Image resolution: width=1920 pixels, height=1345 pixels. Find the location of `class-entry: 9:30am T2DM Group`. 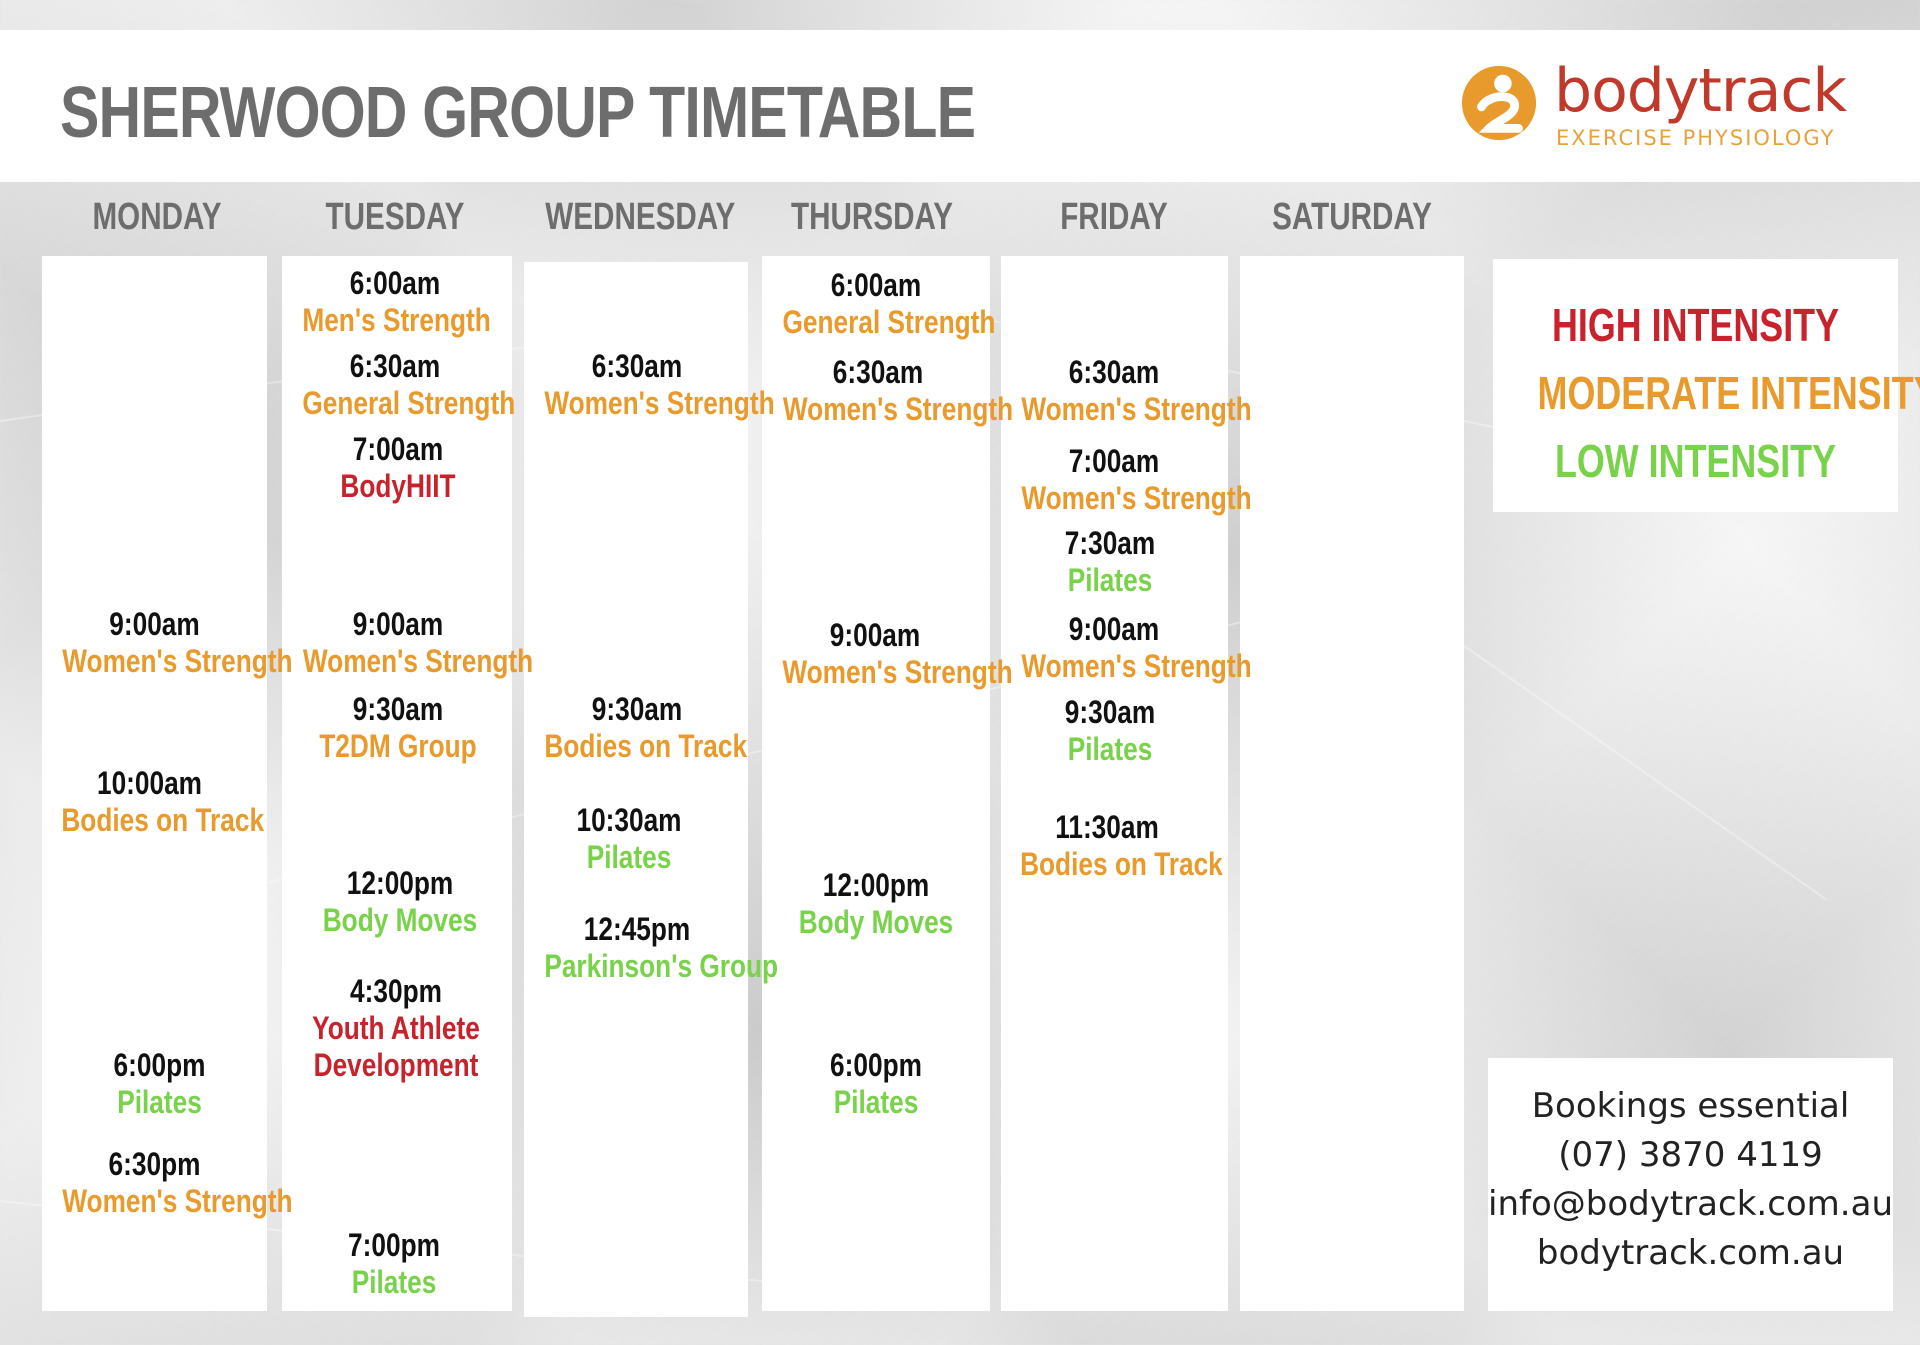

class-entry: 9:30am T2DM Group is located at coordinates (398, 727).